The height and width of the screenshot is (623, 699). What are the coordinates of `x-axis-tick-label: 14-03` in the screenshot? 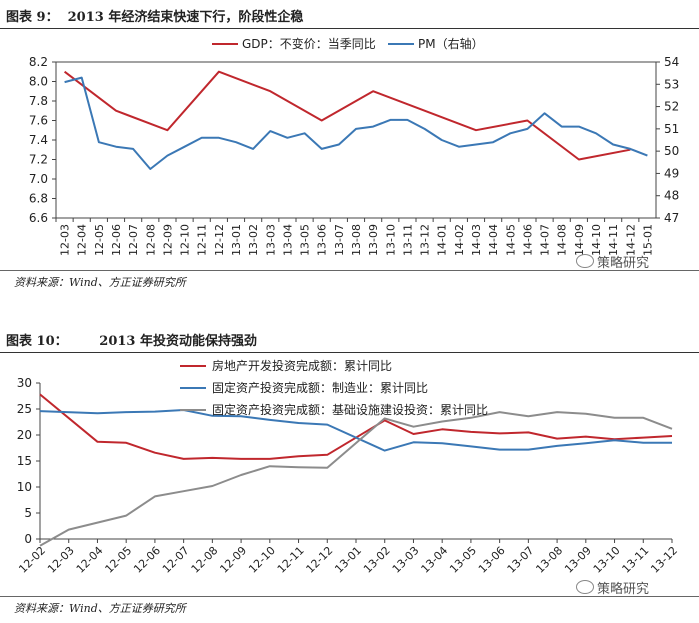 It's located at (476, 240).